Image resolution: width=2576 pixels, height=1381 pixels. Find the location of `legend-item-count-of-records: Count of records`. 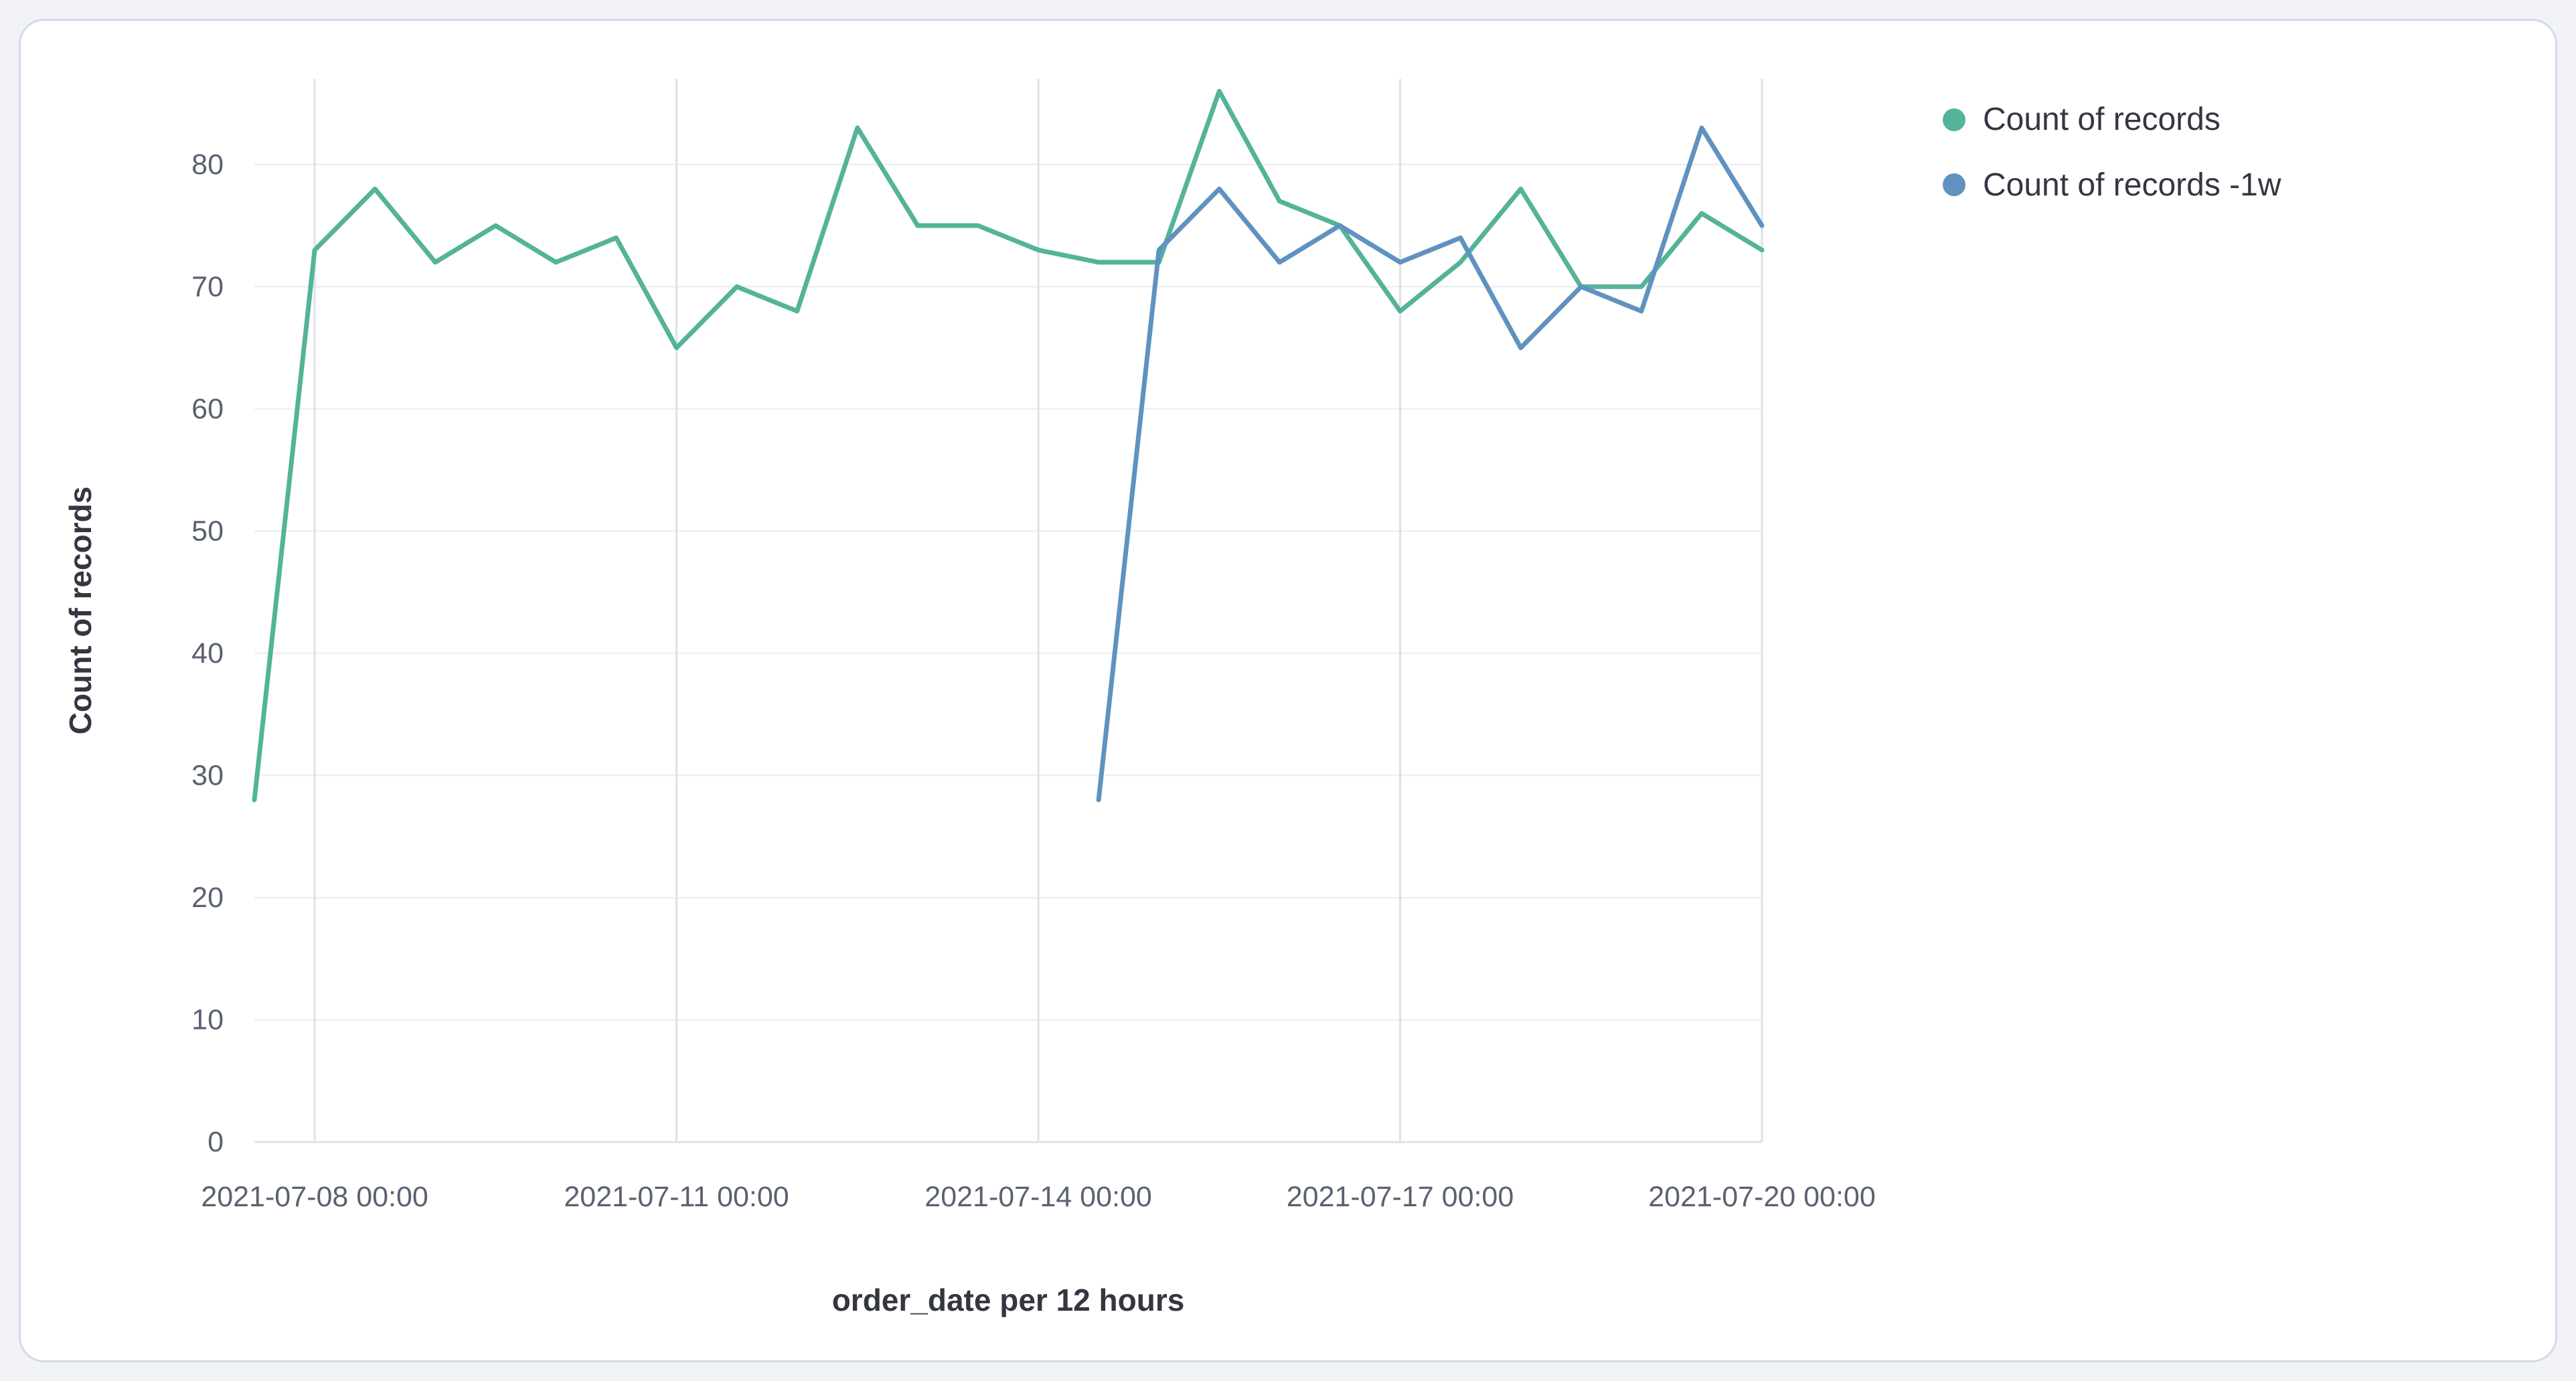

legend-item-count-of-records: Count of records is located at coordinates (2112, 119).